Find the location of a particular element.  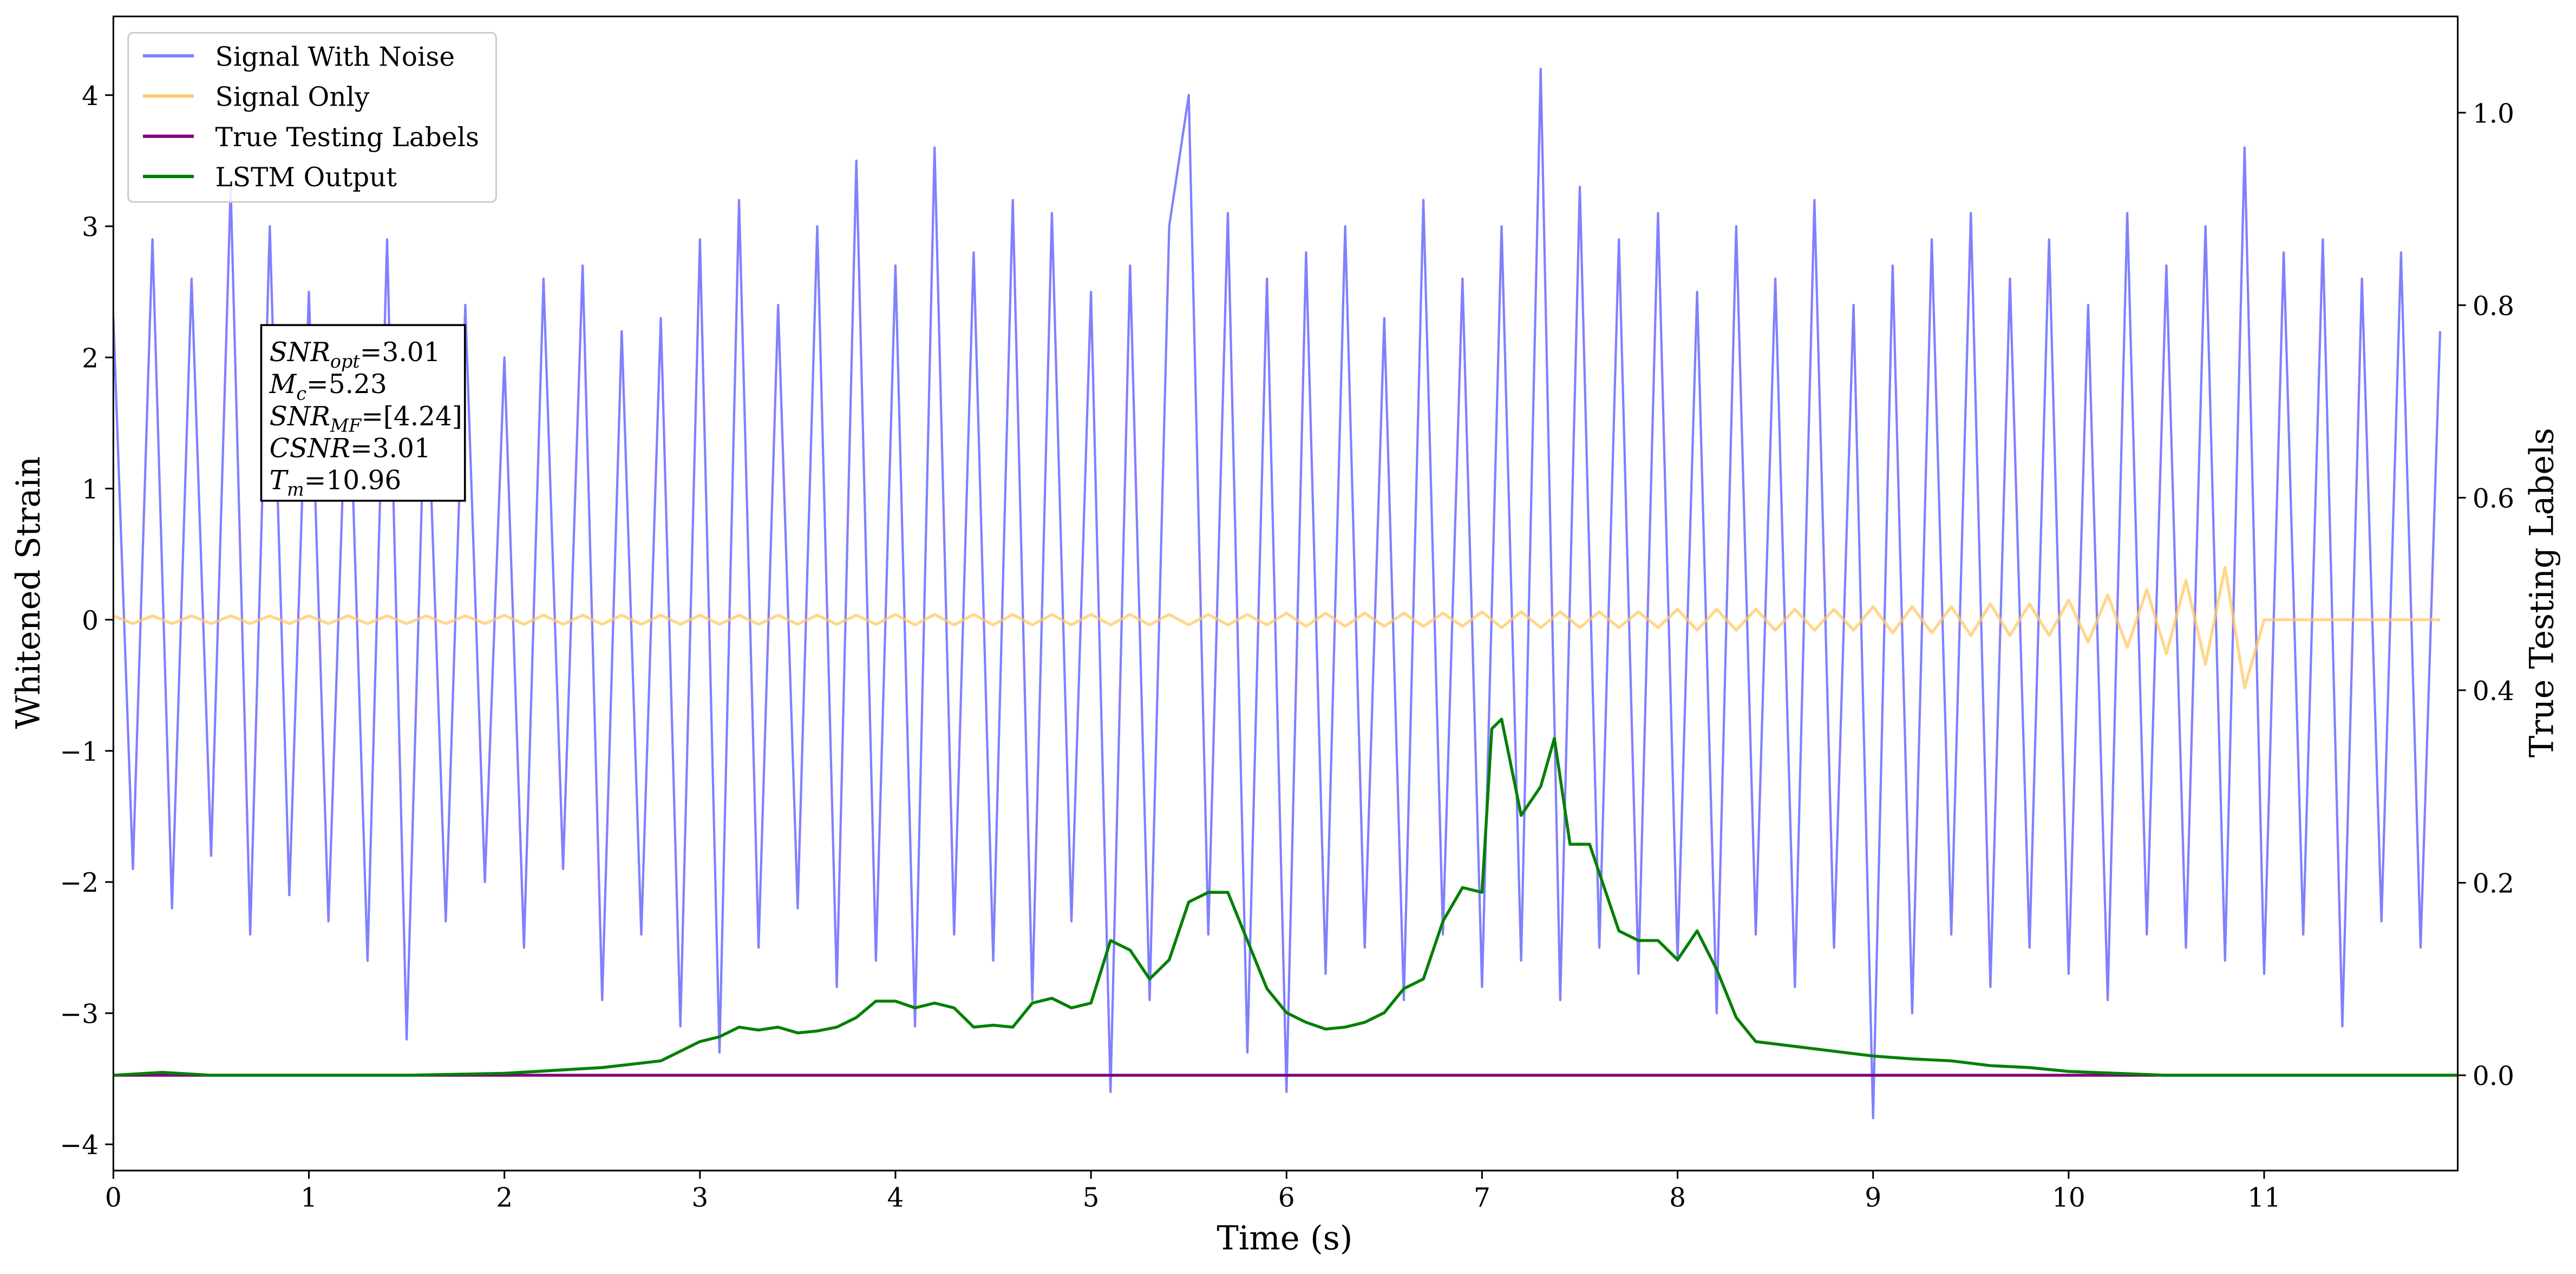

legend-label: Signal Only is located at coordinates (292, 97).